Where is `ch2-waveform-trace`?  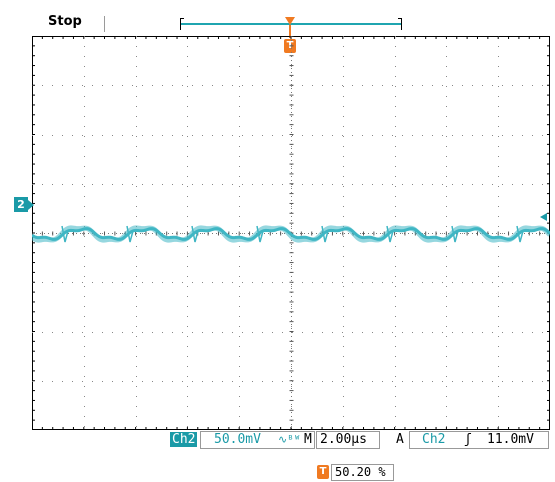 ch2-waveform-trace is located at coordinates (291, 234).